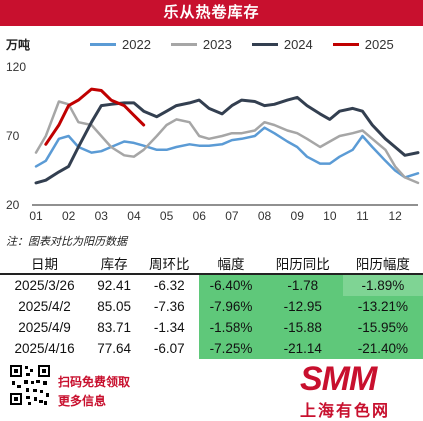 The width and height of the screenshot is (423, 421). I want to click on chart-title: 乐从热卷库存, so click(211, 12).